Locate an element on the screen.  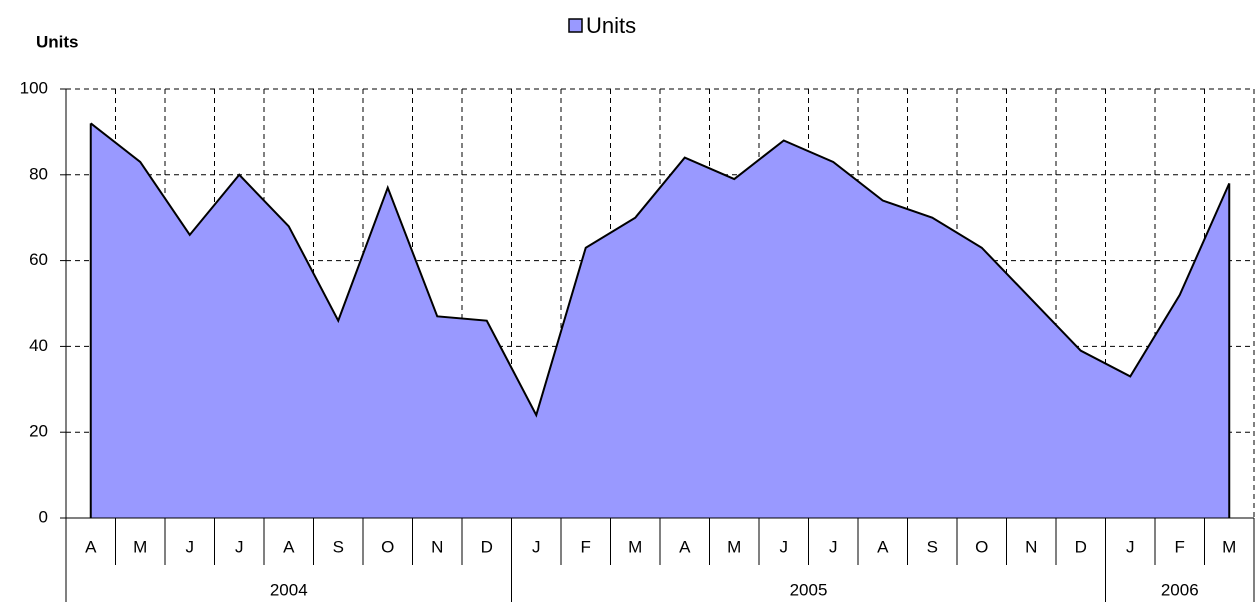
y-tick-label: 100 is located at coordinates (34, 87).